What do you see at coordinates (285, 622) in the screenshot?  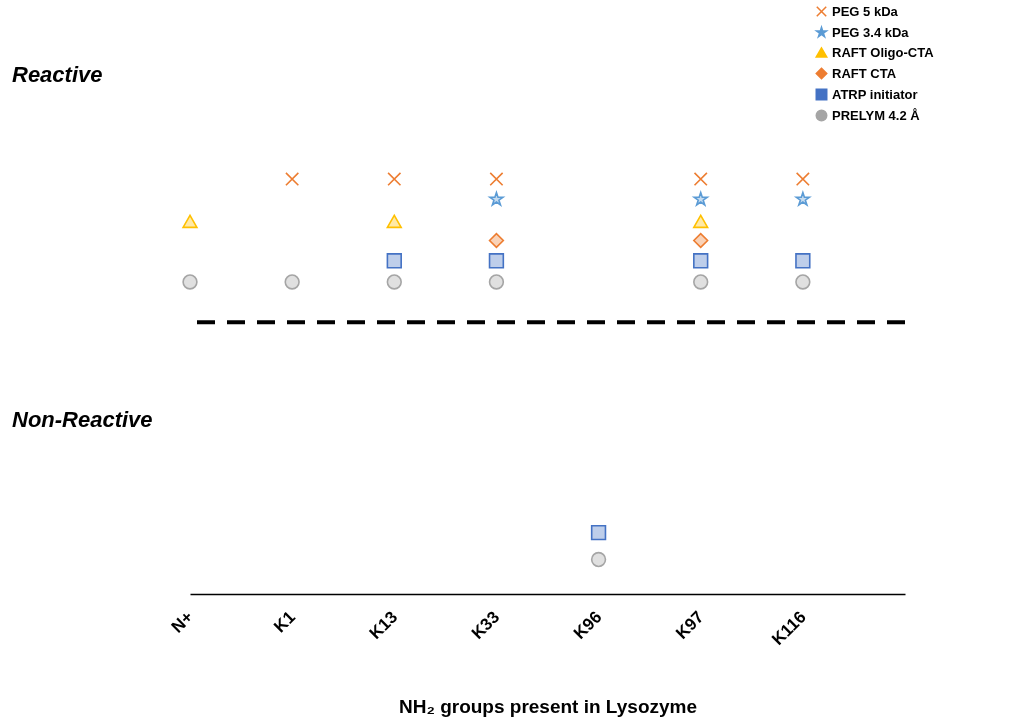 I see `x-tick-label: K1` at bounding box center [285, 622].